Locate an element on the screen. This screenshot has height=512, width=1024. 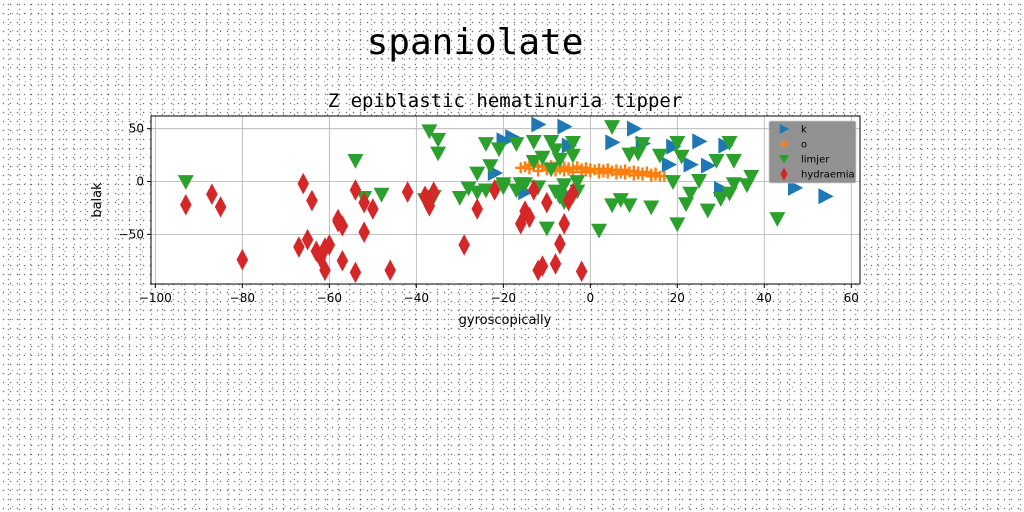
x-tick-label: 0 is located at coordinates (590, 298).